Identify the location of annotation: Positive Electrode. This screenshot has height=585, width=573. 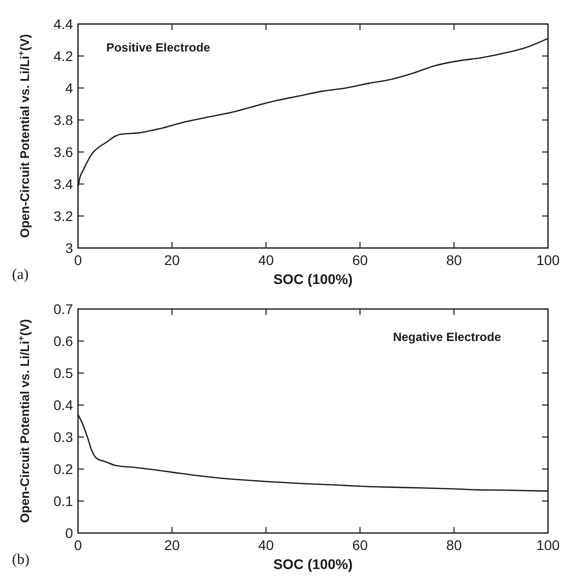
(158, 47).